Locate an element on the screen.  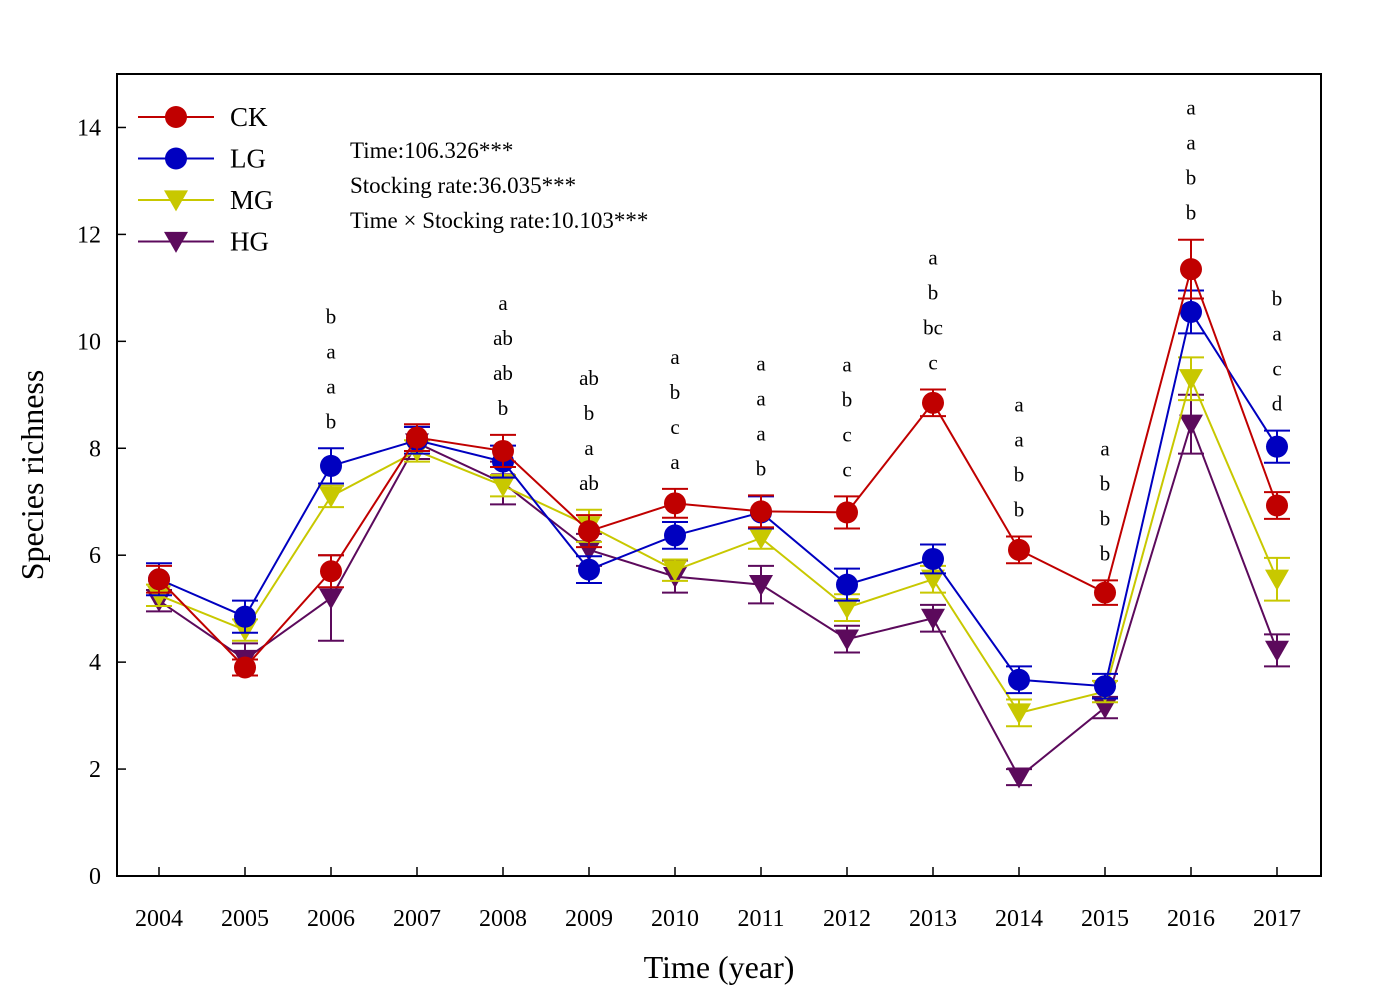
y-tick-label: 0 is located at coordinates (95, 877).